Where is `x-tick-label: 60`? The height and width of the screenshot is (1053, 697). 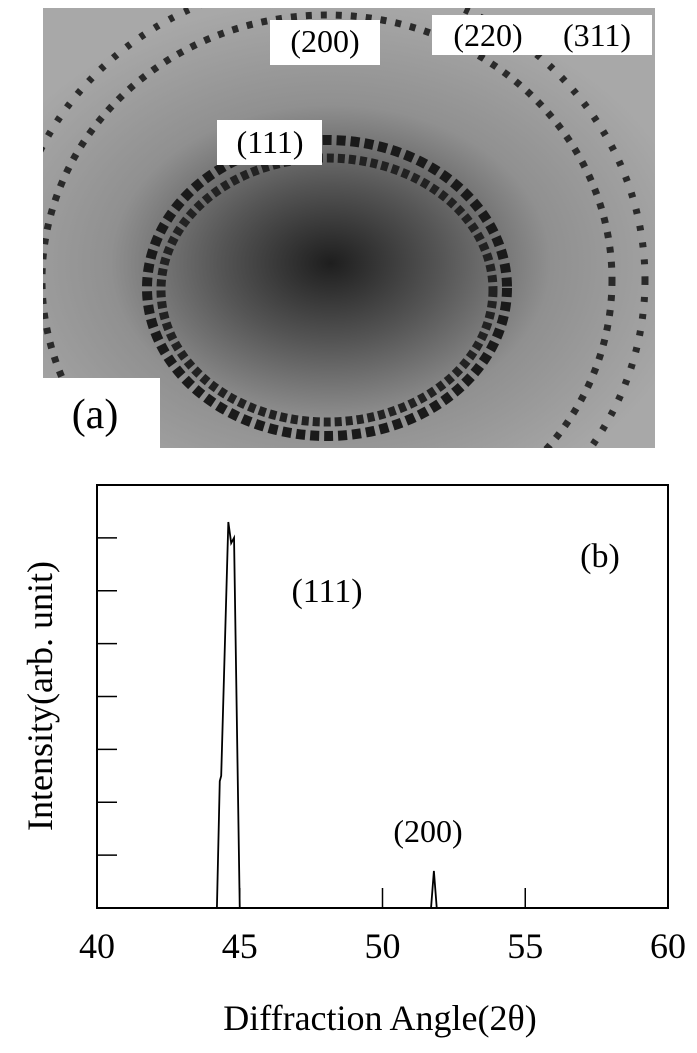 x-tick-label: 60 is located at coordinates (668, 946).